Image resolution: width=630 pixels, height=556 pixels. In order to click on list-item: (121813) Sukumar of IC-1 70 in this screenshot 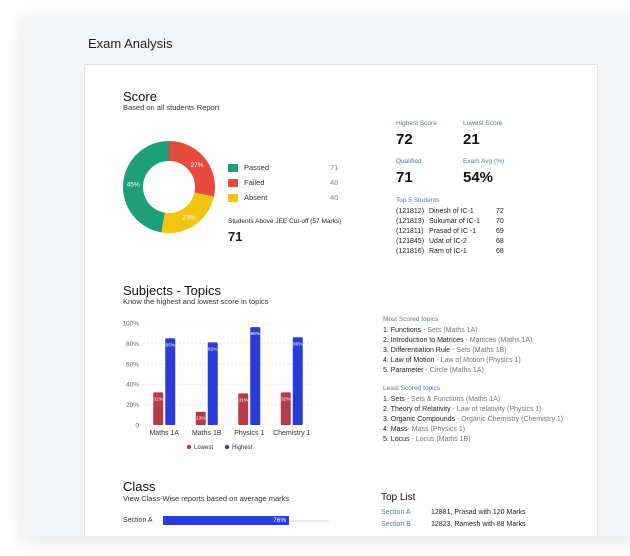, I will do `click(461, 223)`.